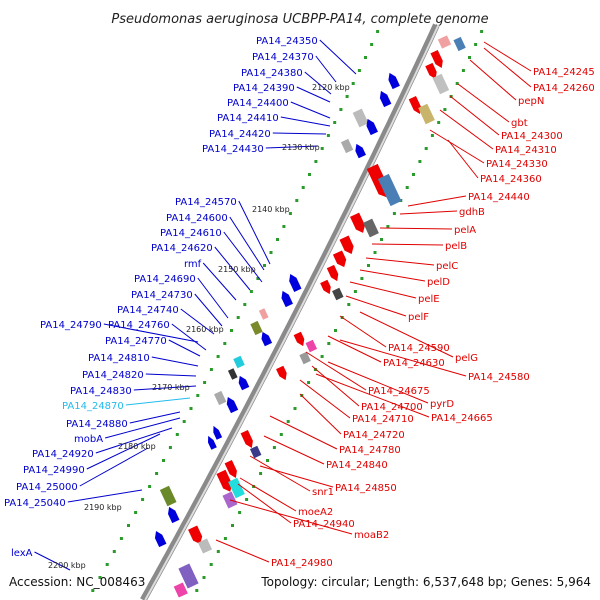 Image resolution: width=600 pixels, height=600 pixels. Describe the element at coordinates (35, 503) in the screenshot. I see `minus-gene-label: PA14_25040` at that location.